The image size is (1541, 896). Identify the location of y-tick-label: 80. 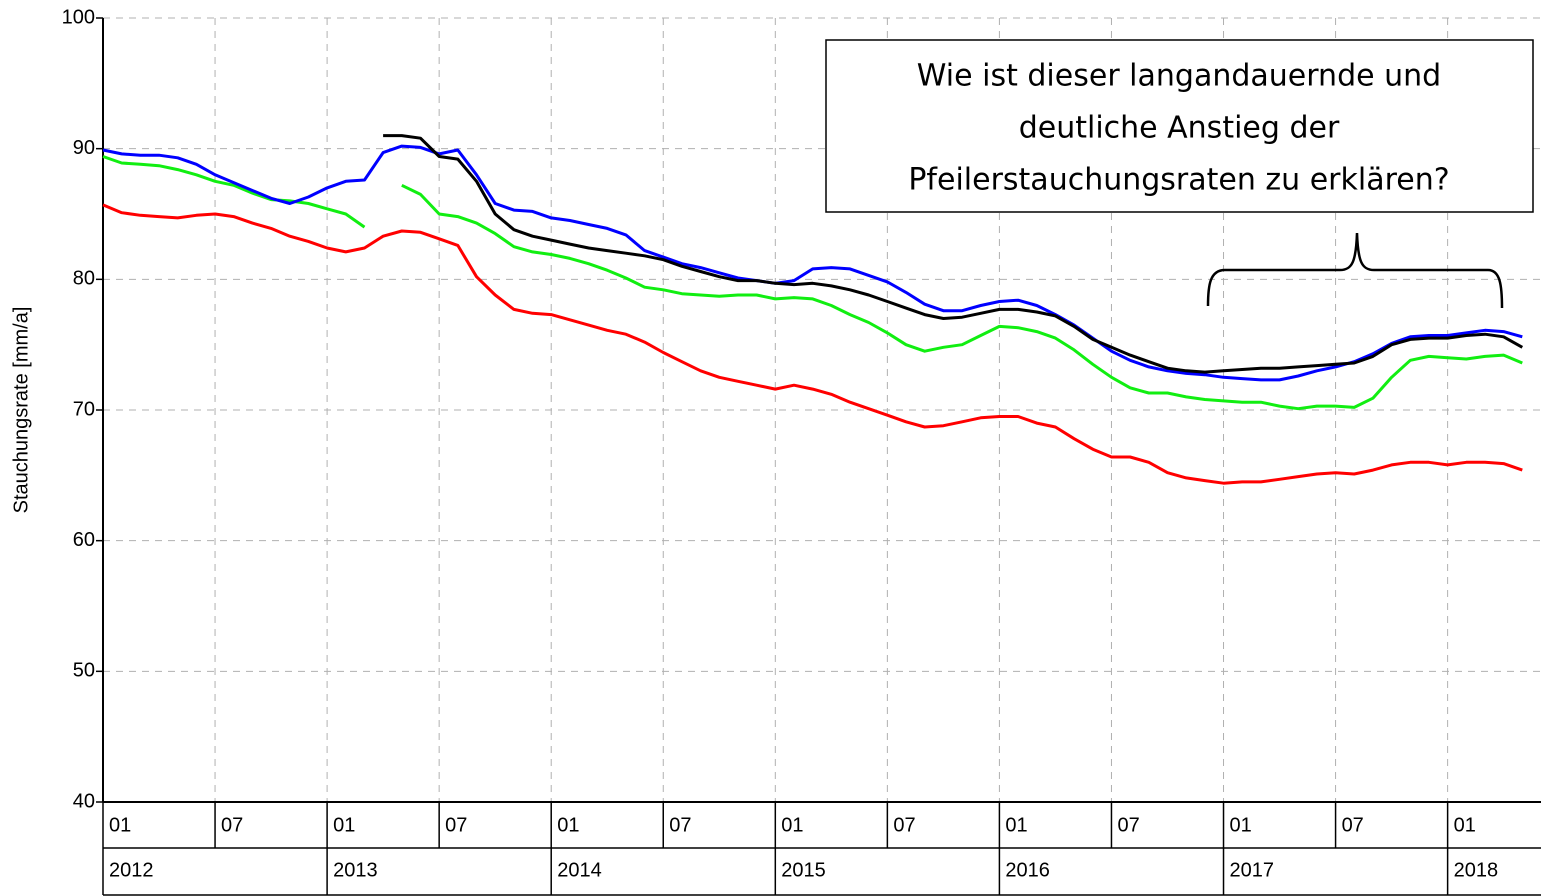
(84, 279).